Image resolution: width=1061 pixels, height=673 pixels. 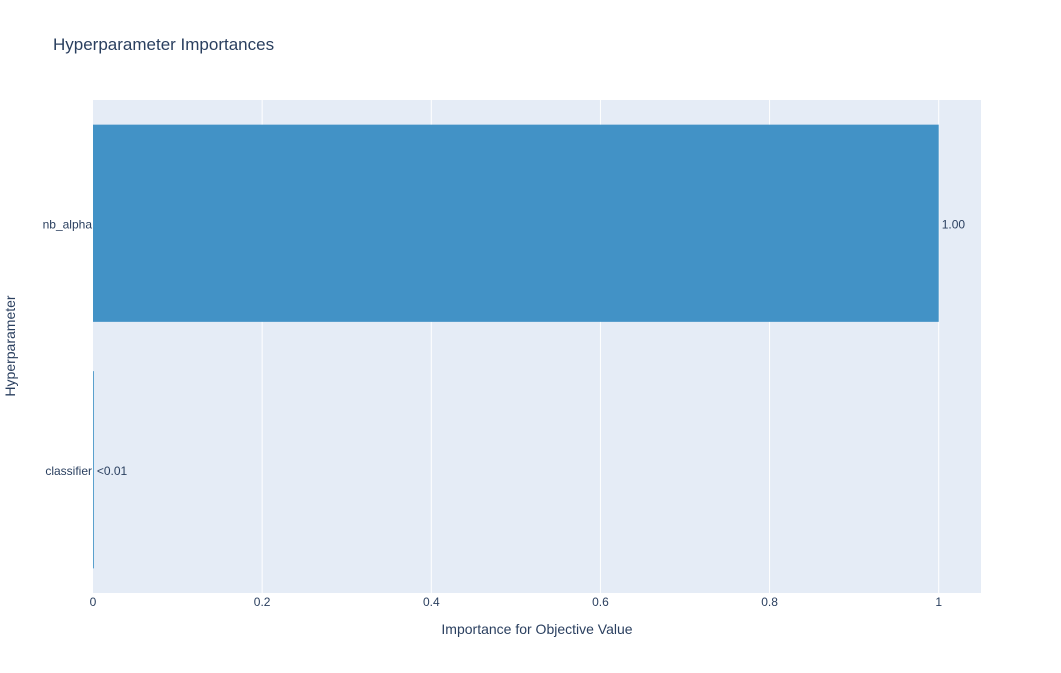 What do you see at coordinates (536, 629) in the screenshot?
I see `x-axis-title: Importance for Objective Value` at bounding box center [536, 629].